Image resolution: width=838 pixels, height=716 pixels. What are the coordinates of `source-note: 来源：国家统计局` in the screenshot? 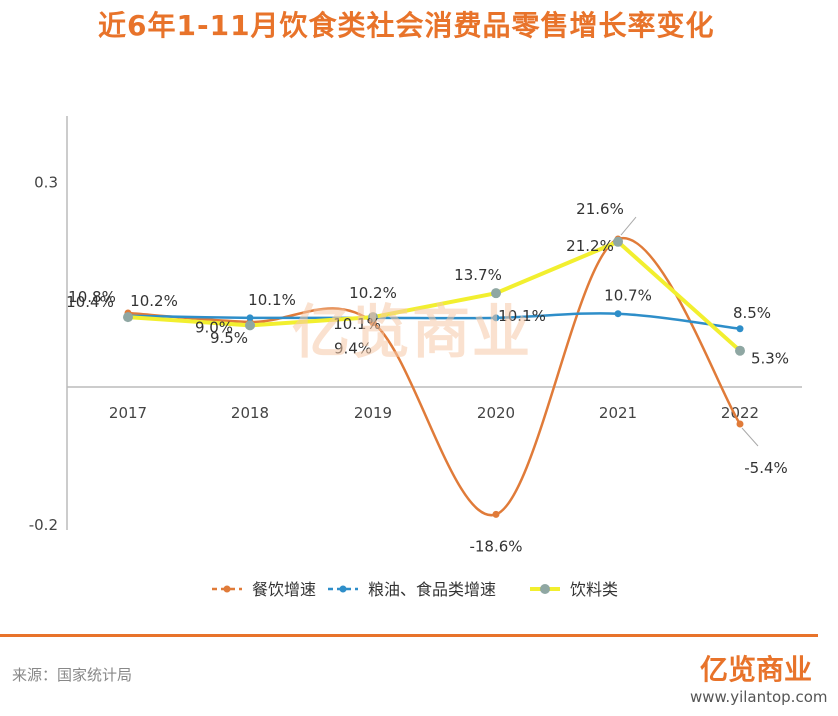 It's located at (72, 675).